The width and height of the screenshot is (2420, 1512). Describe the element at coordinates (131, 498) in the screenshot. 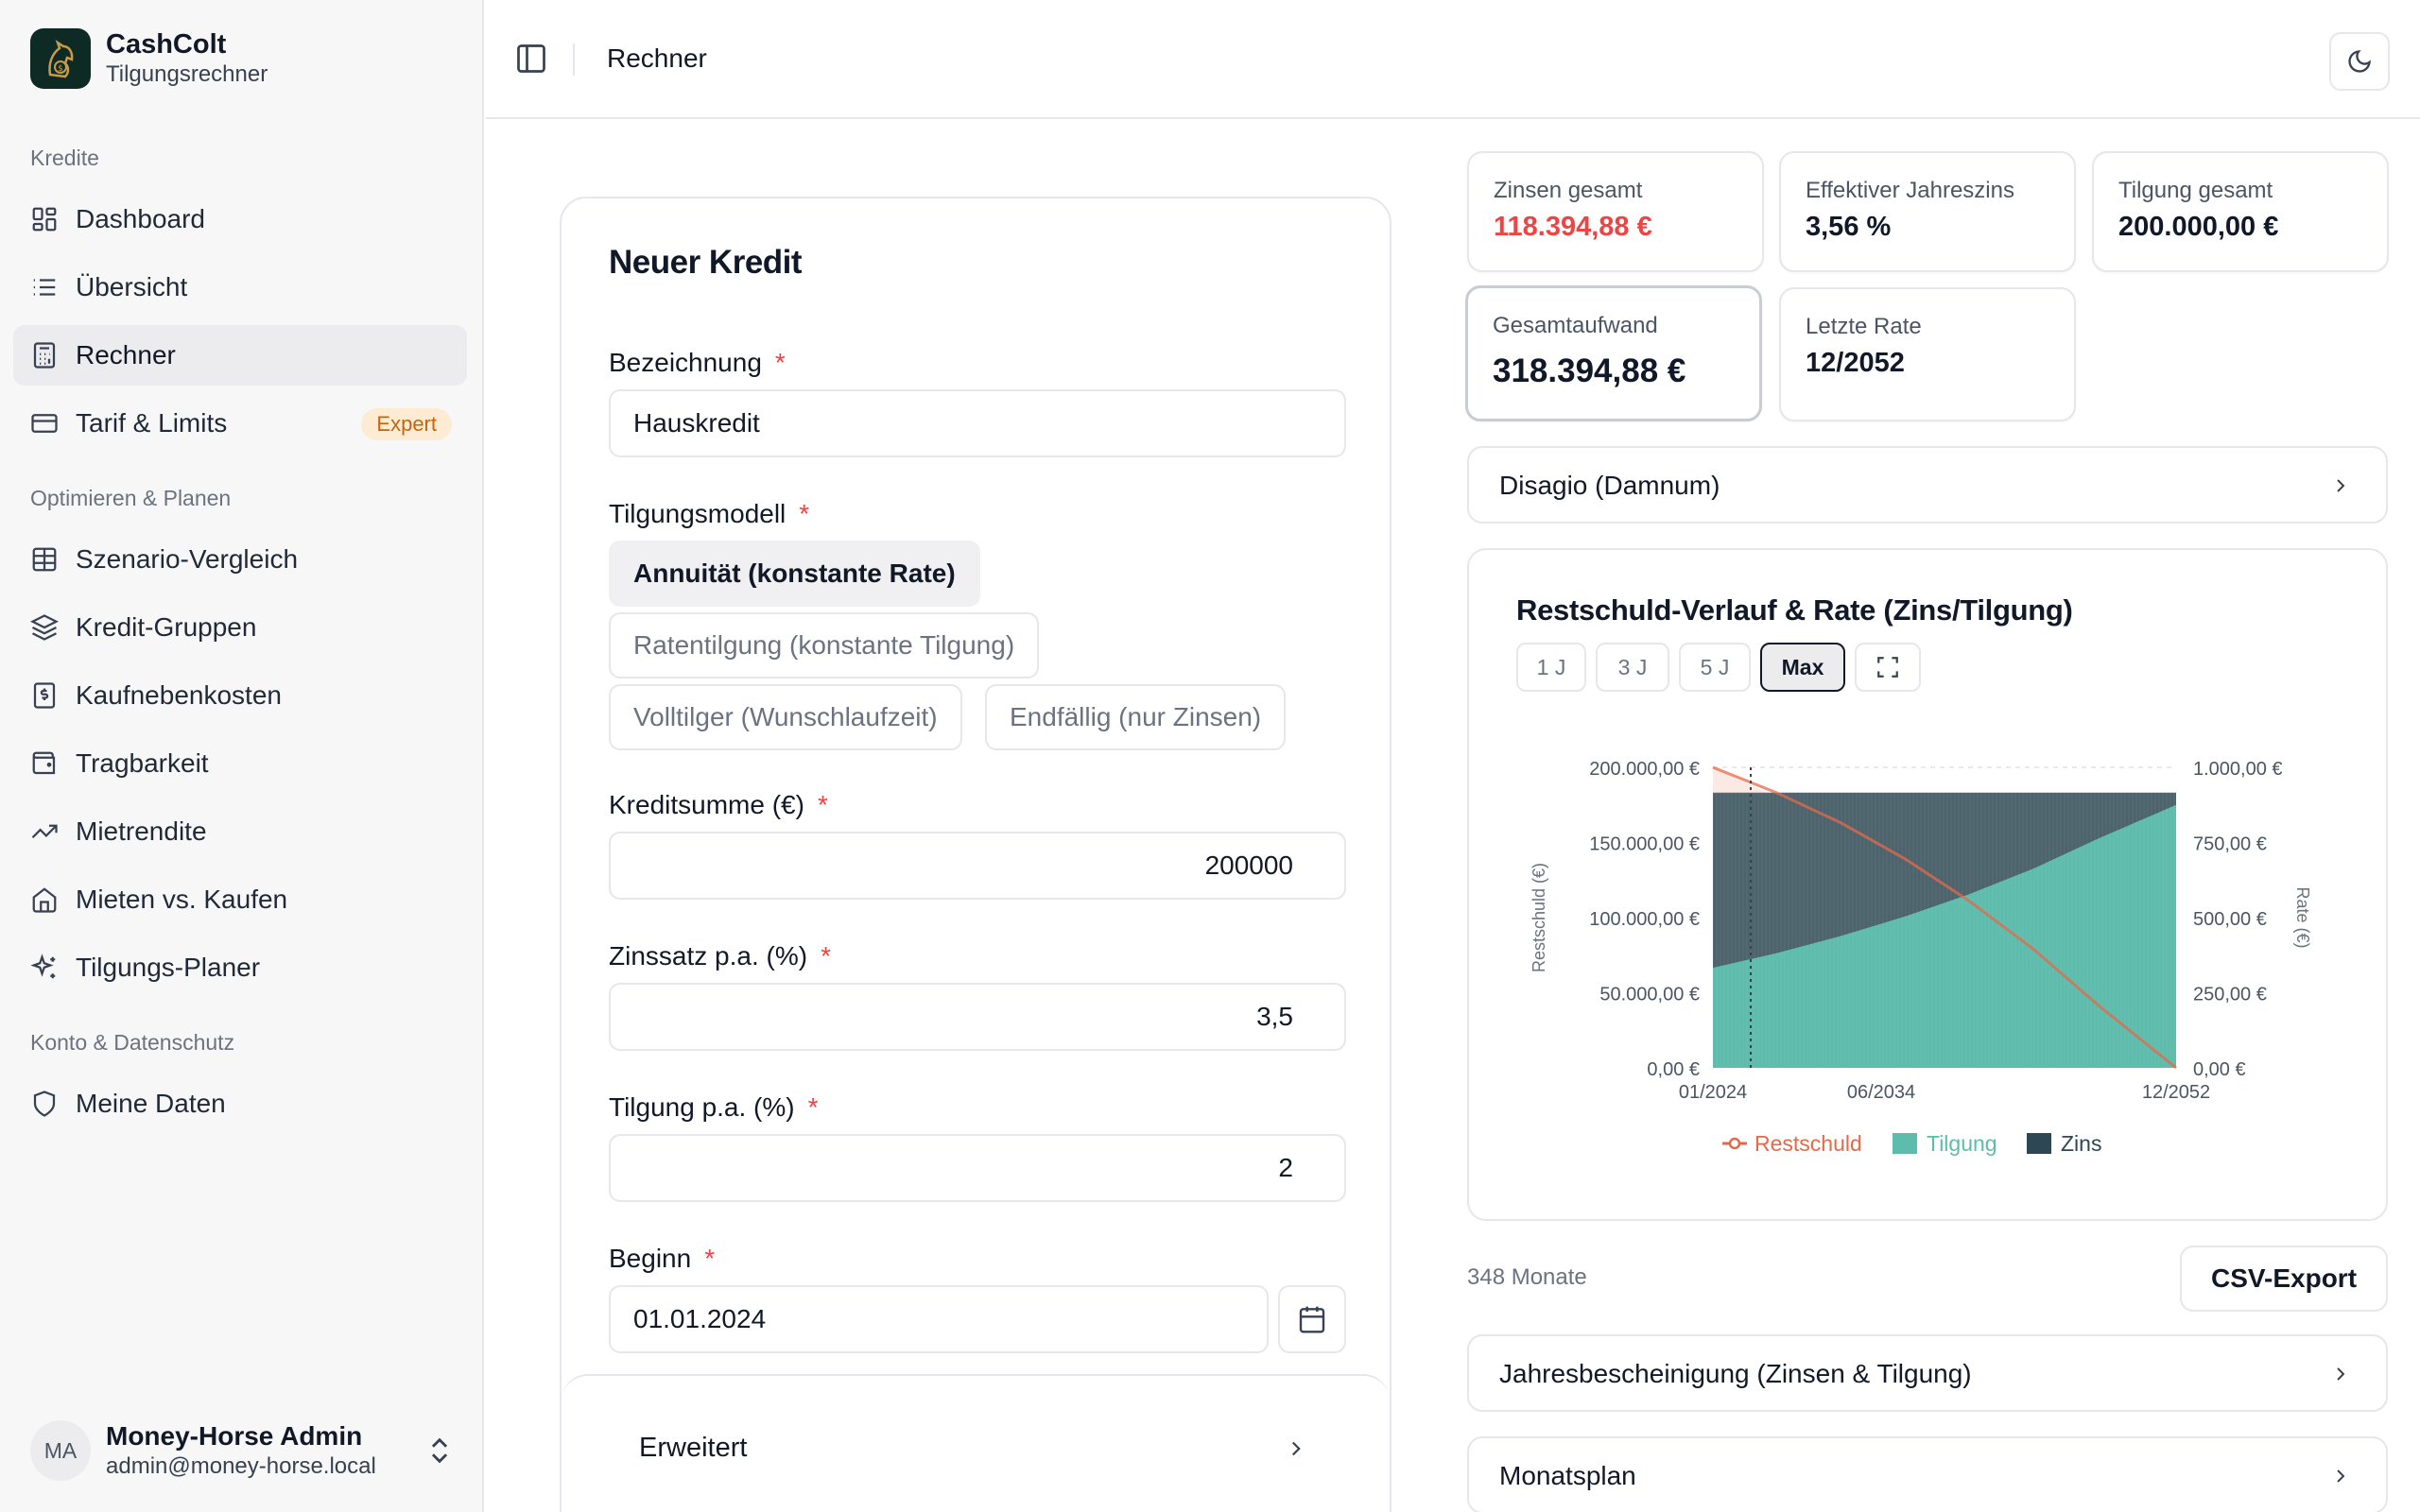

I see `nav-group-optimieren: Optimieren & Planen` at that location.